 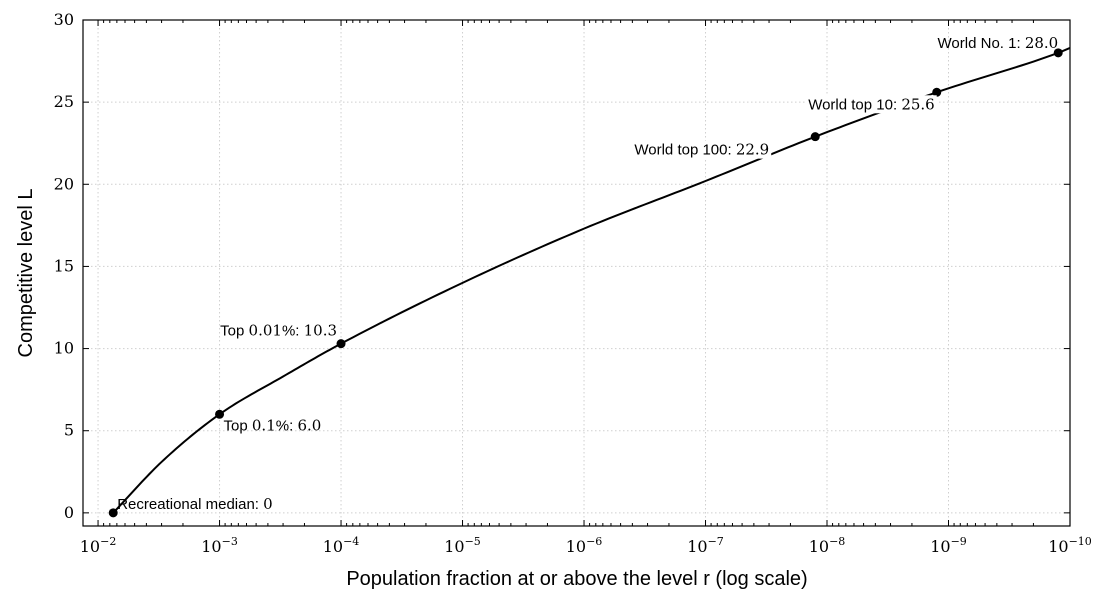 I want to click on y-axis-title: Competitive level L, so click(x=26, y=273).